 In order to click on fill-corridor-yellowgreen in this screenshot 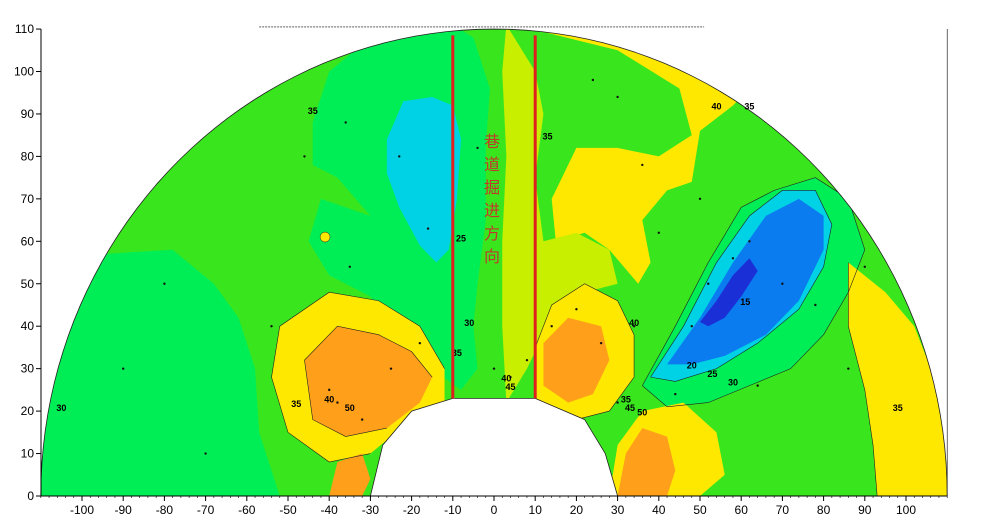, I will do `click(560, 216)`.